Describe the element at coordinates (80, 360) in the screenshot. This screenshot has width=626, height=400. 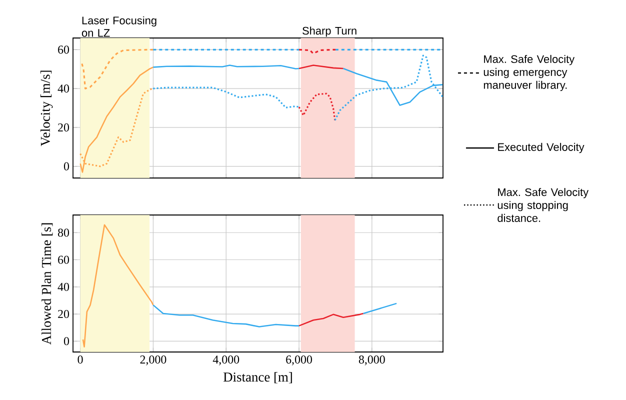
I see `x-tick-label: 0` at that location.